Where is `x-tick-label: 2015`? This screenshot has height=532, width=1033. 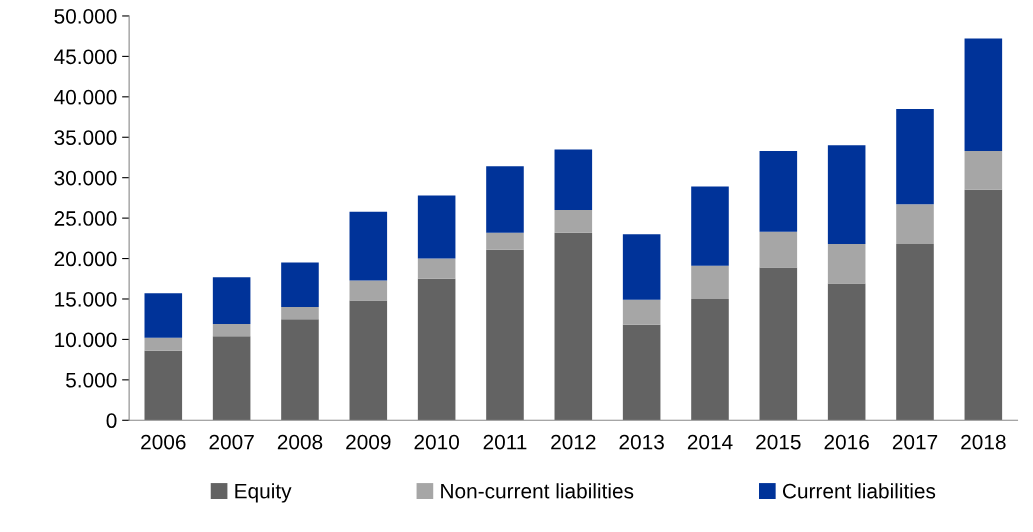 x-tick-label: 2015 is located at coordinates (778, 442).